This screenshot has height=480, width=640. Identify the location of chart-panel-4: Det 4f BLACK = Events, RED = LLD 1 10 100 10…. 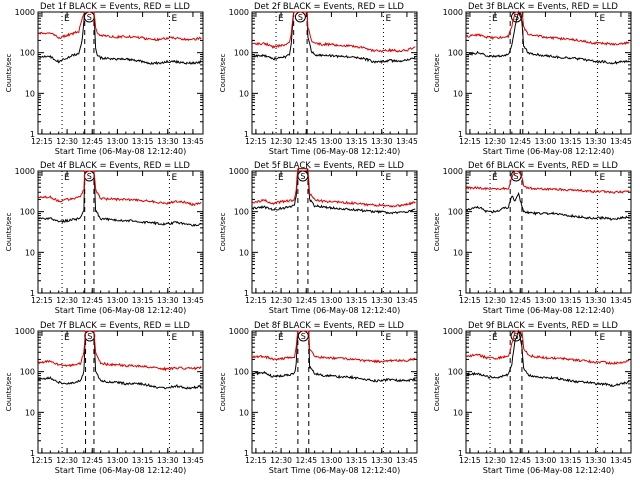
(104, 238).